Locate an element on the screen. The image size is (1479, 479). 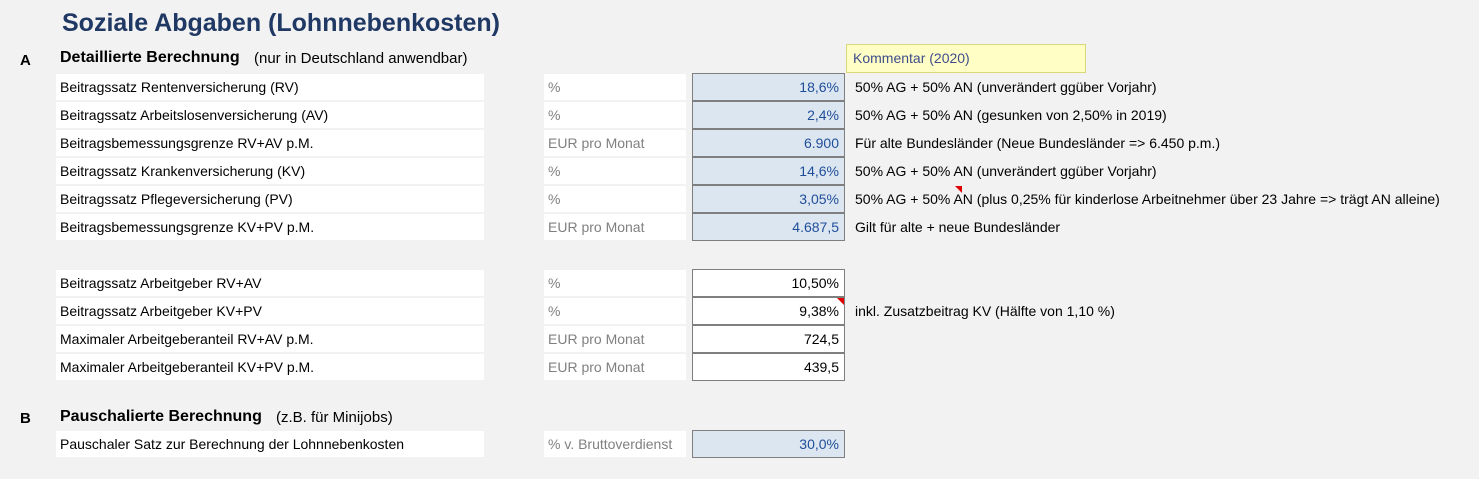
input-value-cell: 6.900 is located at coordinates (768, 143).